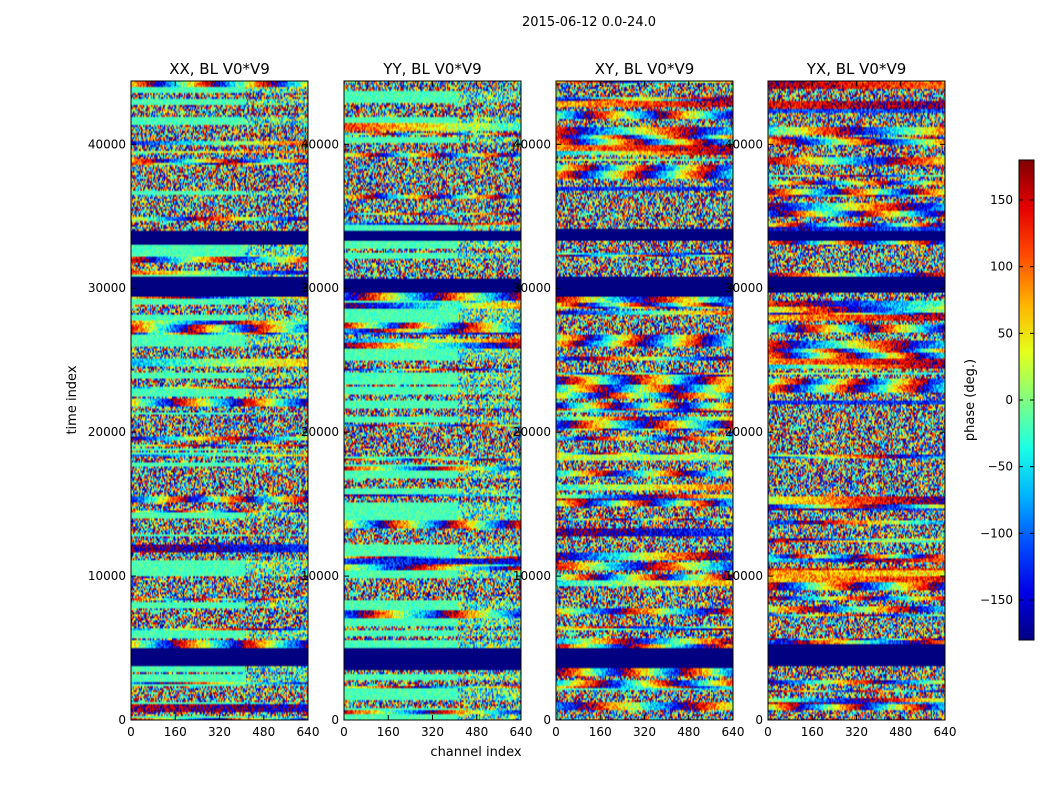  Describe the element at coordinates (970, 400) in the screenshot. I see `colorbar-label: phase (deg.)` at that location.